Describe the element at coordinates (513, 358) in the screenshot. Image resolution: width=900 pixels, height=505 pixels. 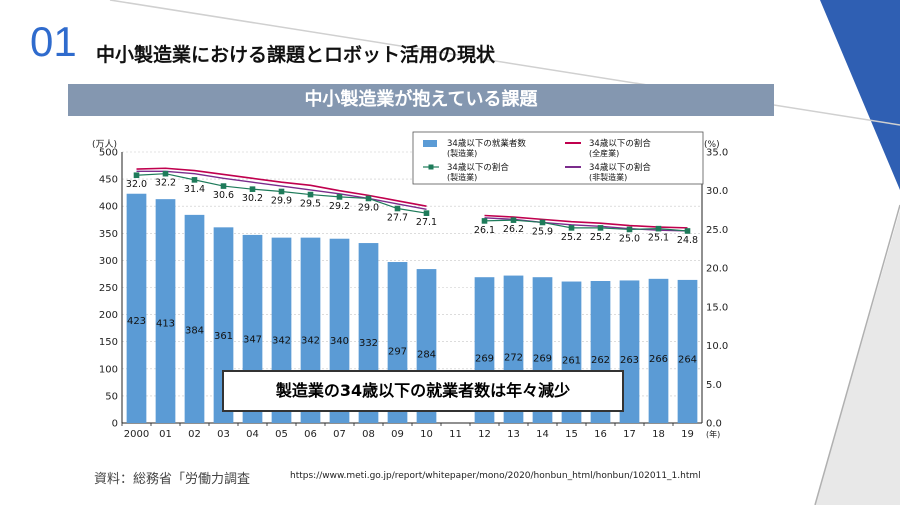
I see `bar-value-label: 272` at that location.